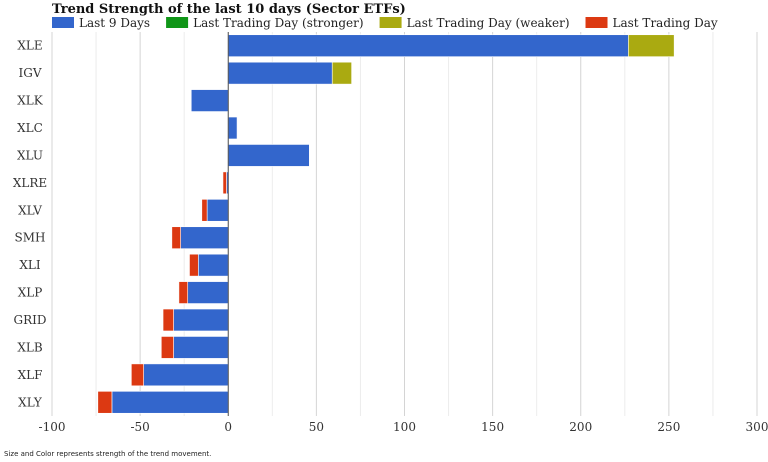 The image size is (768, 462). What do you see at coordinates (488, 23) in the screenshot?
I see `legend-label-2: Last Trading Day (weaker)` at bounding box center [488, 23].